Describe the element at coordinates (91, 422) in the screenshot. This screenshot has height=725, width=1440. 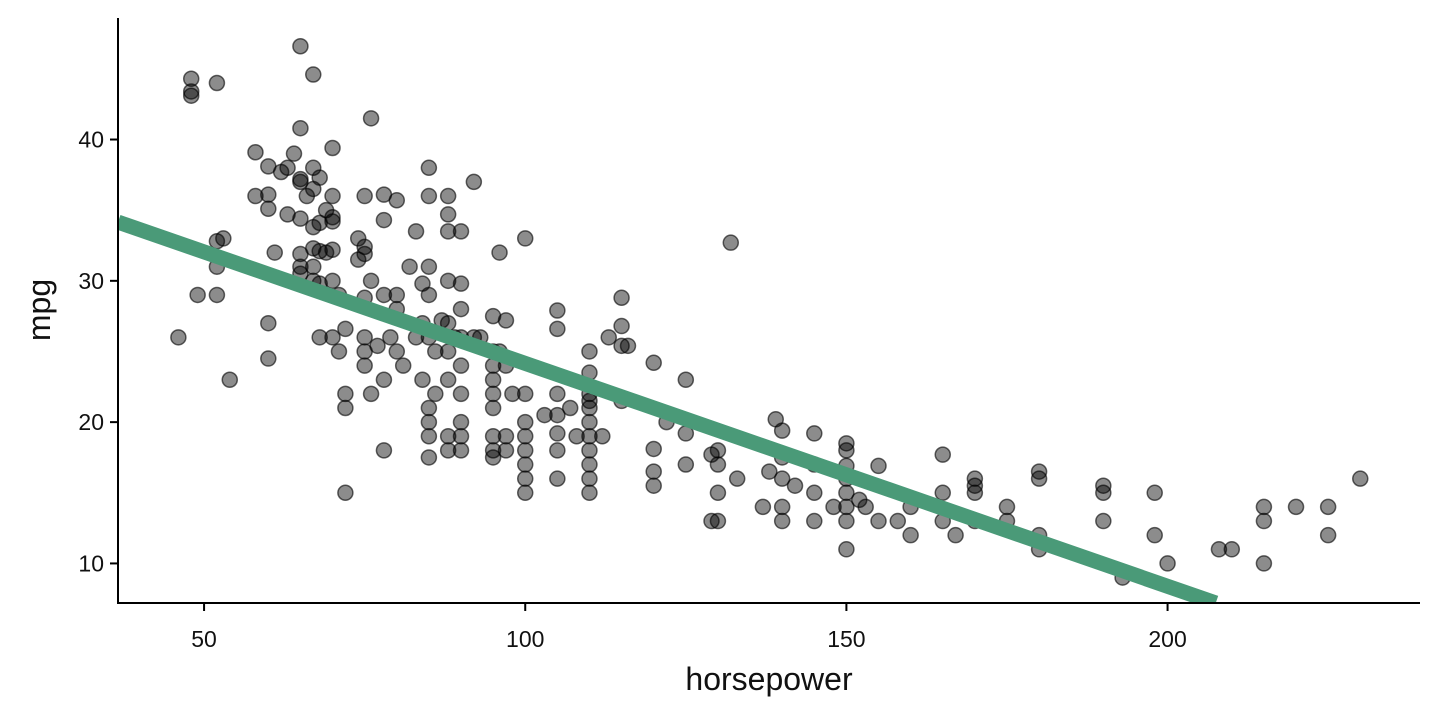
I see `y-tick-label: 20` at that location.